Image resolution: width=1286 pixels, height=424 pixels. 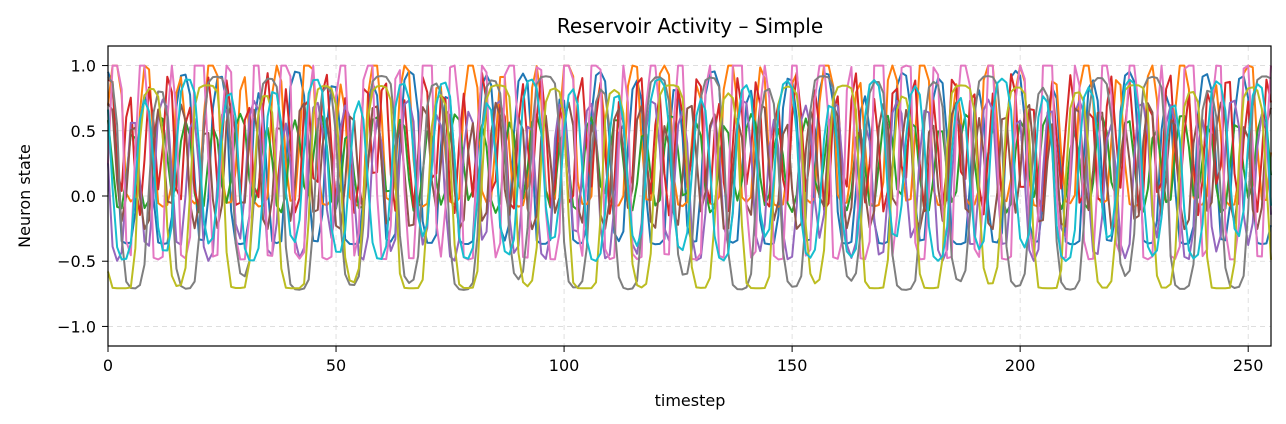 What do you see at coordinates (24, 196) in the screenshot?
I see `y-axis-label: Neuron state` at bounding box center [24, 196].